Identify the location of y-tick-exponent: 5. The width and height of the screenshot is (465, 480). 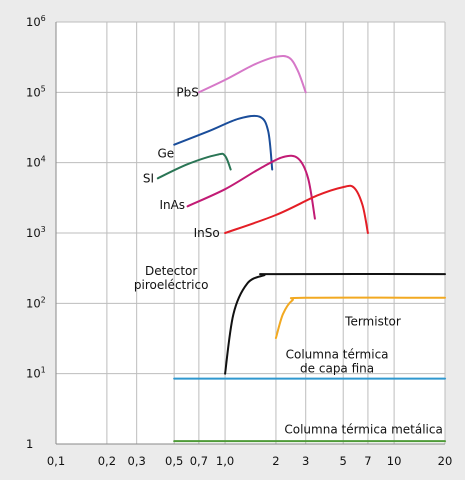
(43, 88).